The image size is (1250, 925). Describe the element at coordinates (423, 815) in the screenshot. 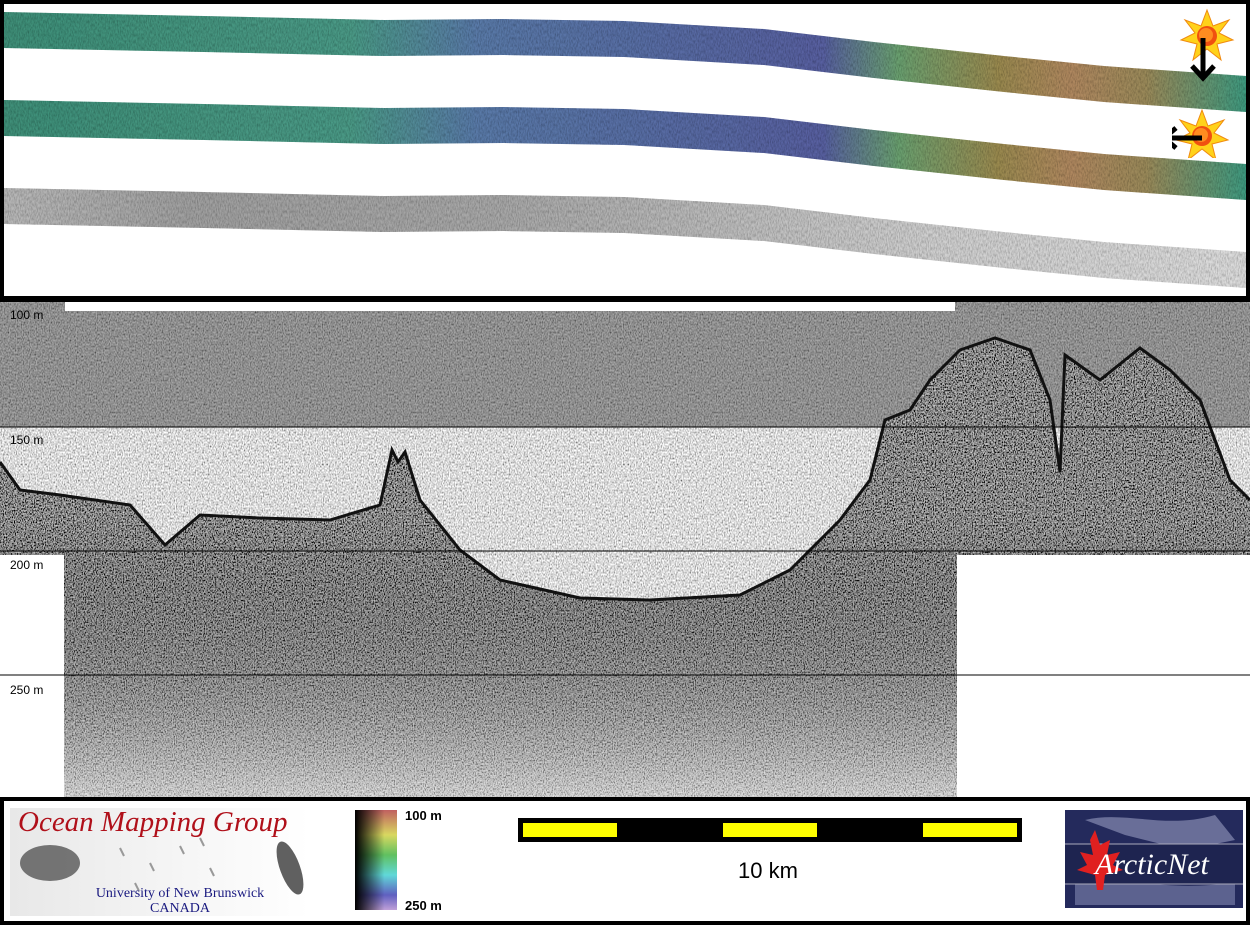

I see `colorbar-top-label: 100 m` at that location.